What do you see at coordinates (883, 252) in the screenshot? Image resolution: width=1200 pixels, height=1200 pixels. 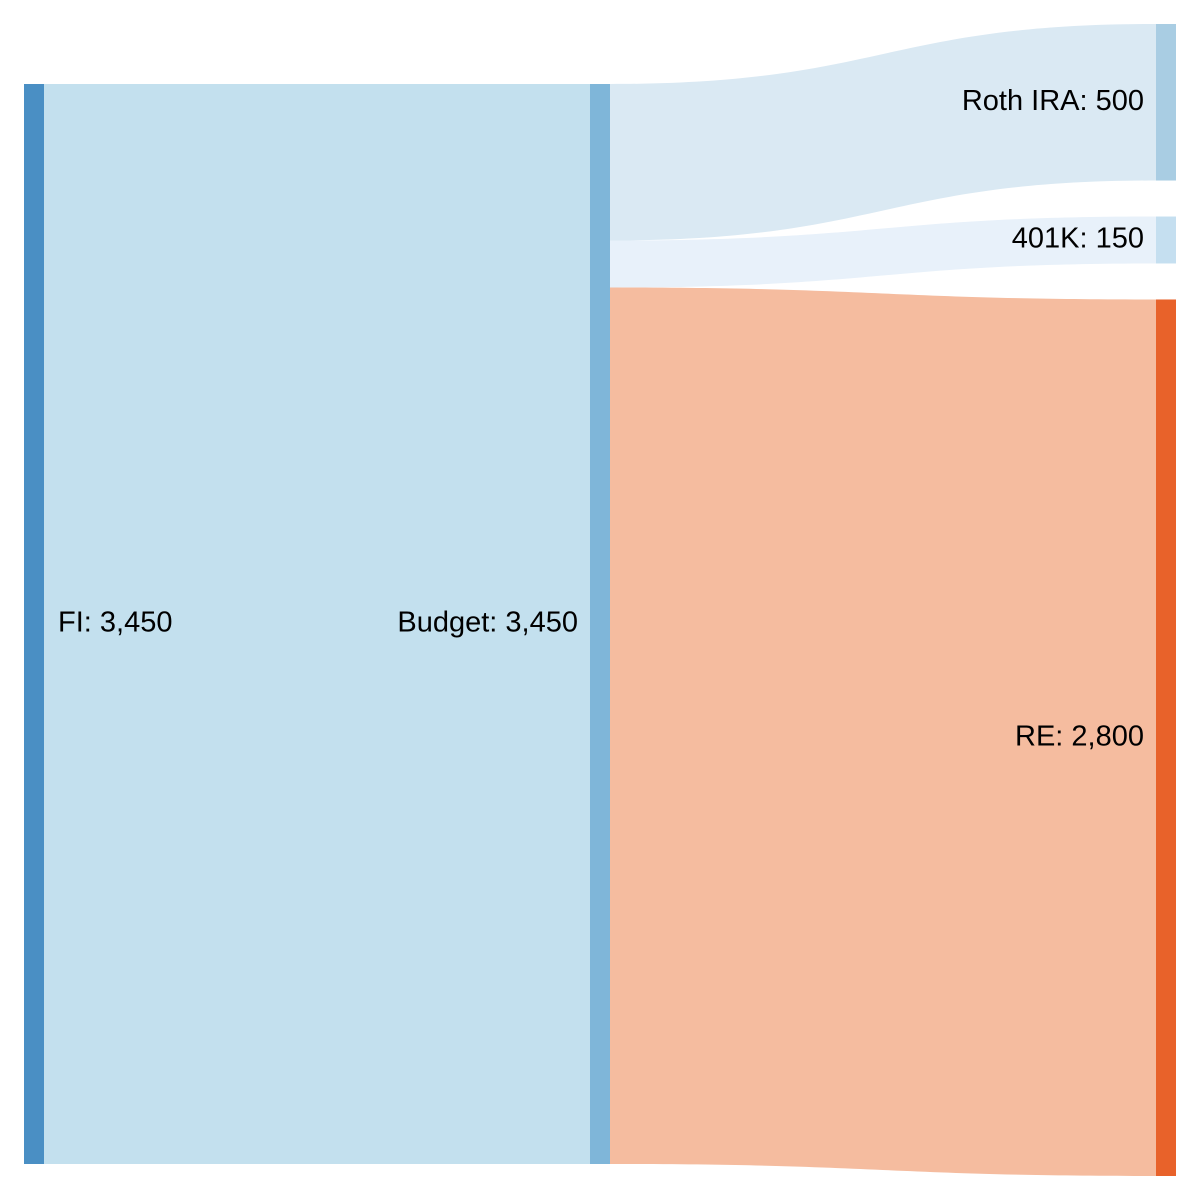 I see `link-budget-to-k401` at bounding box center [883, 252].